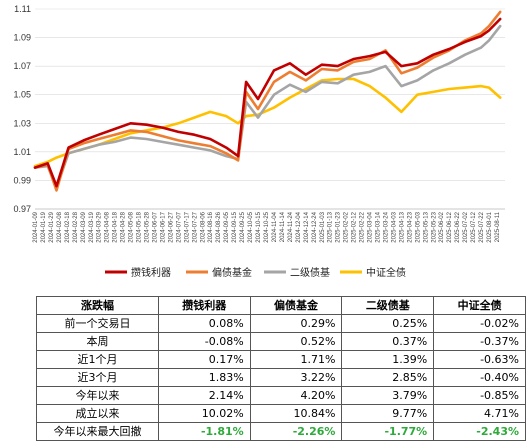  What do you see at coordinates (60, 226) in the screenshot?
I see `x-tick-label: 2024-02-08` at bounding box center [60, 226].